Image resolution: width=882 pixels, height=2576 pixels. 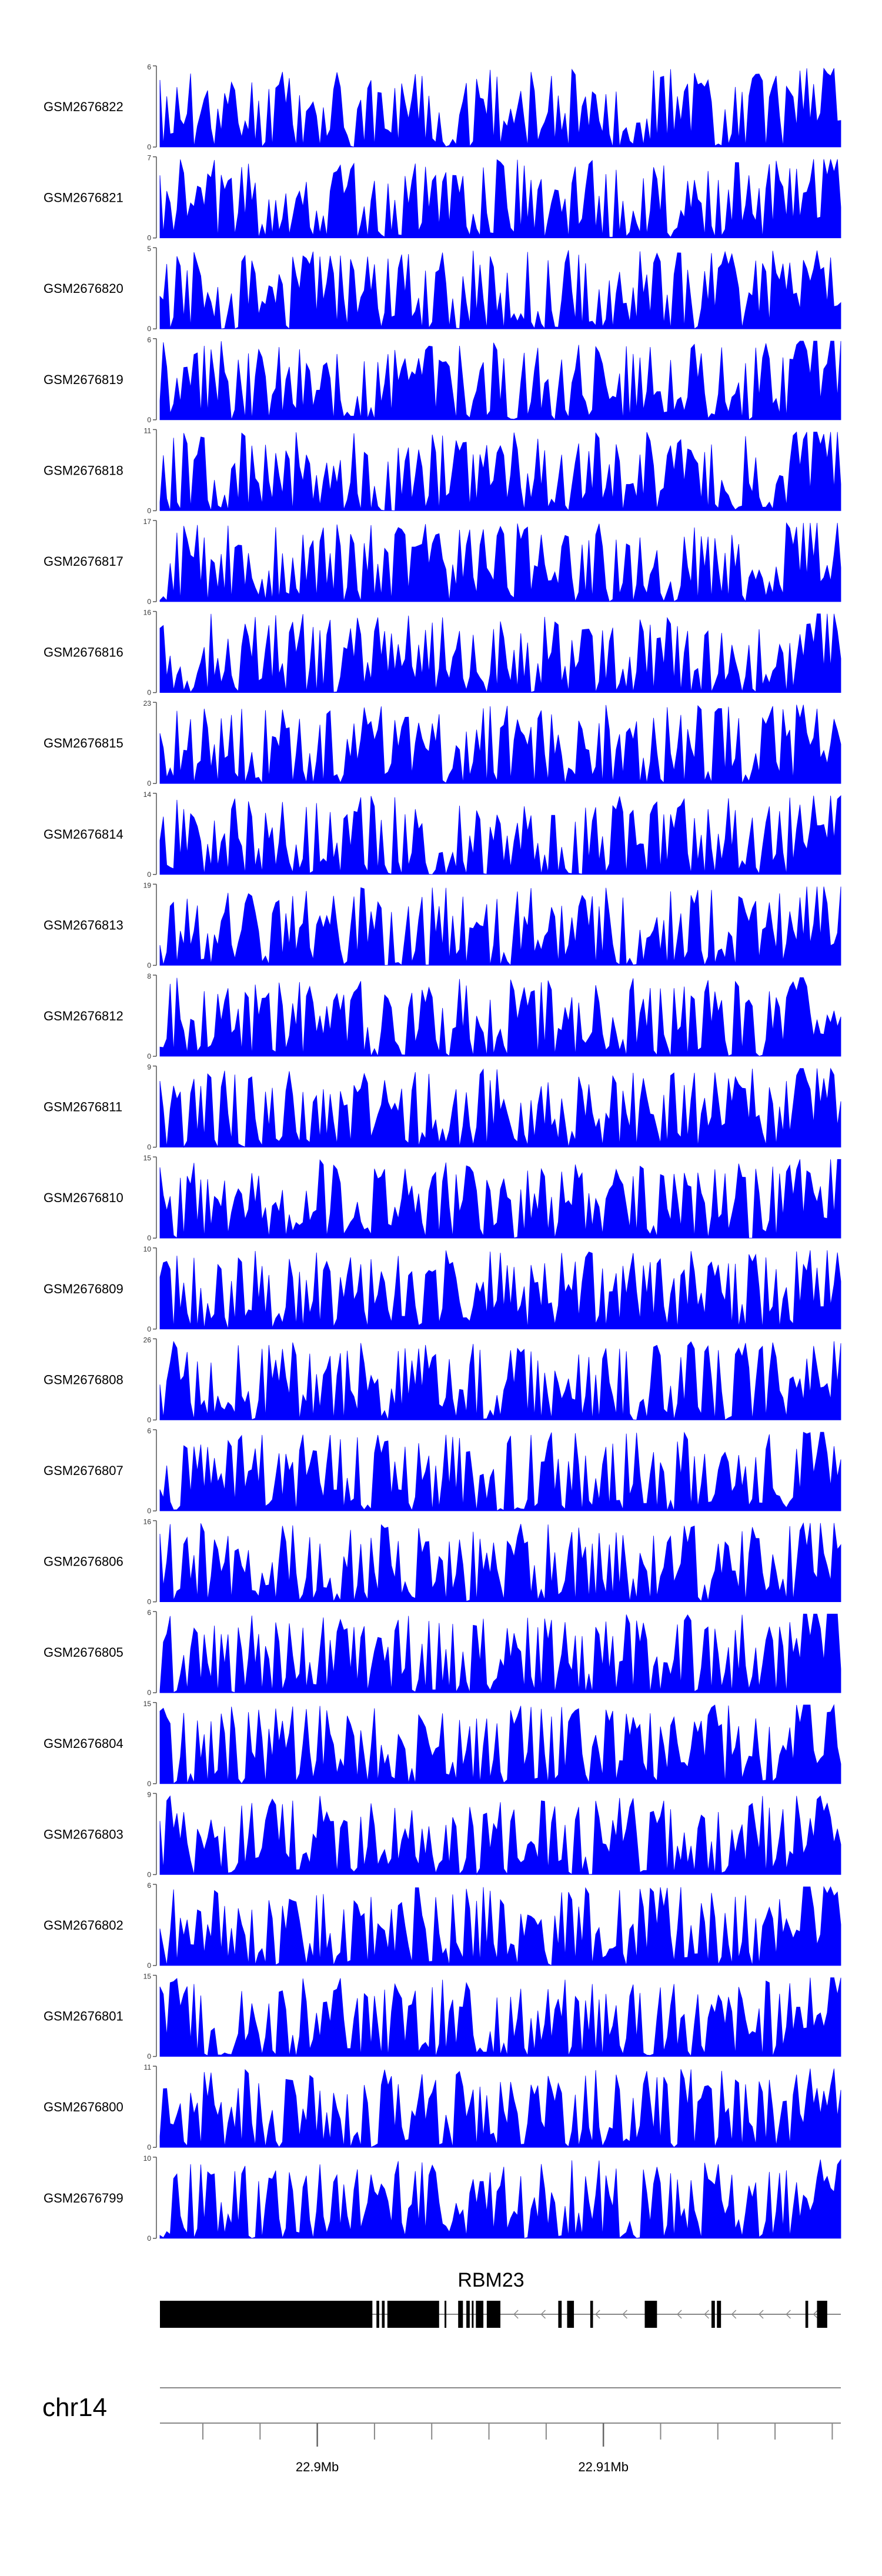 What do you see at coordinates (83, 1925) in the screenshot?
I see `track-label: GSM2676802` at bounding box center [83, 1925].